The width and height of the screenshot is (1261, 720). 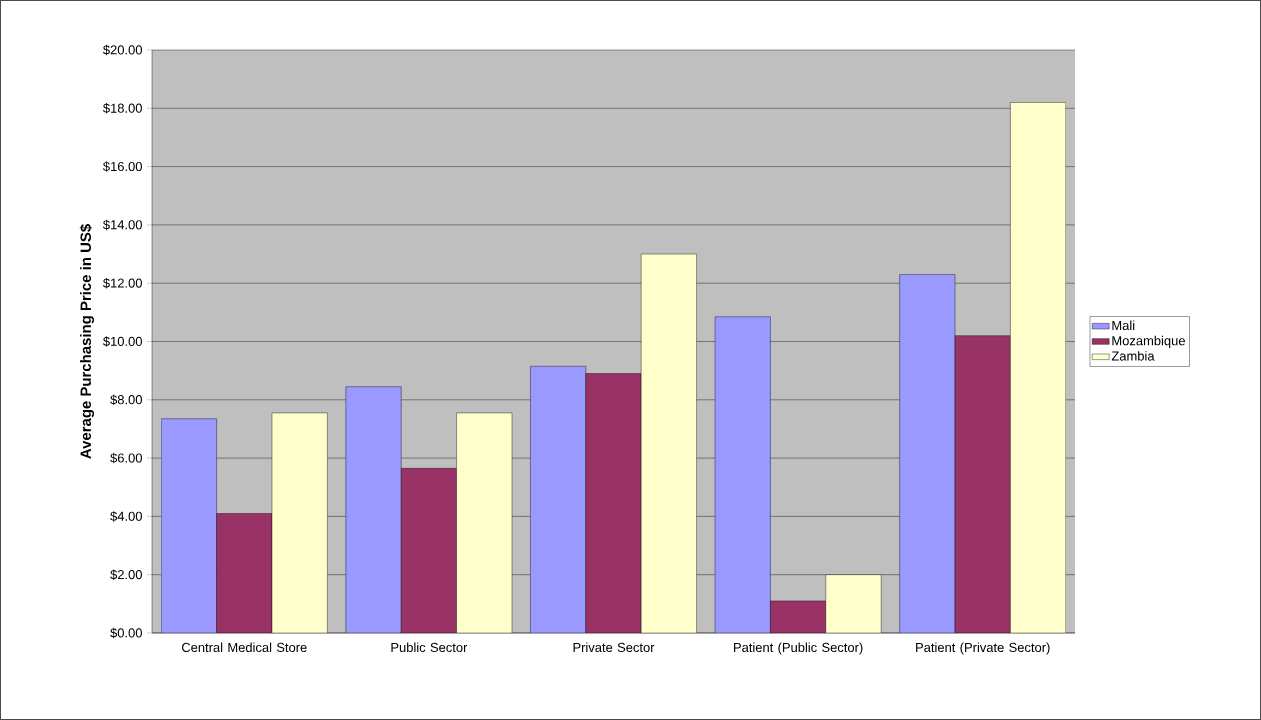 What do you see at coordinates (1148, 341) in the screenshot?
I see `legend-label: Mozambique` at bounding box center [1148, 341].